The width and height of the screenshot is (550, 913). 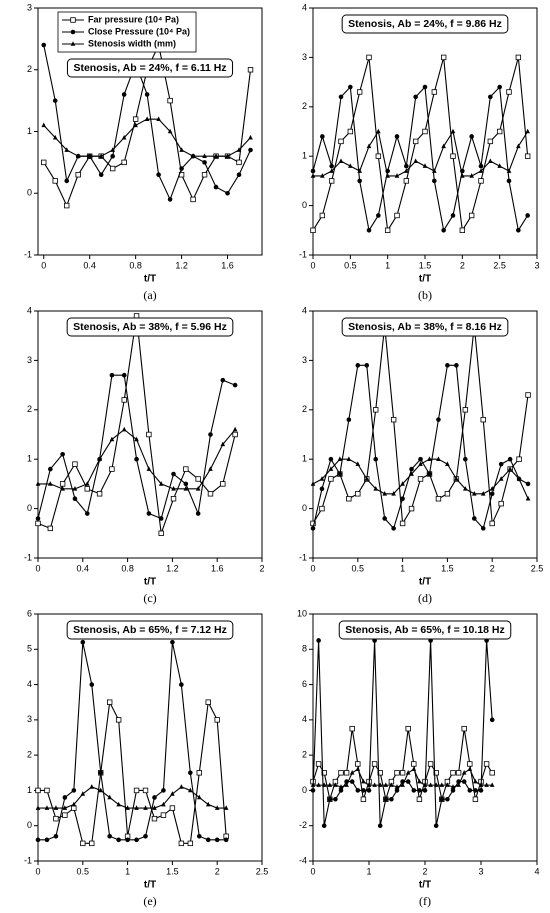 I want to click on chart-title: Stenosis, Ab = 65%, f = 10.18 Hz, so click(x=425, y=630).